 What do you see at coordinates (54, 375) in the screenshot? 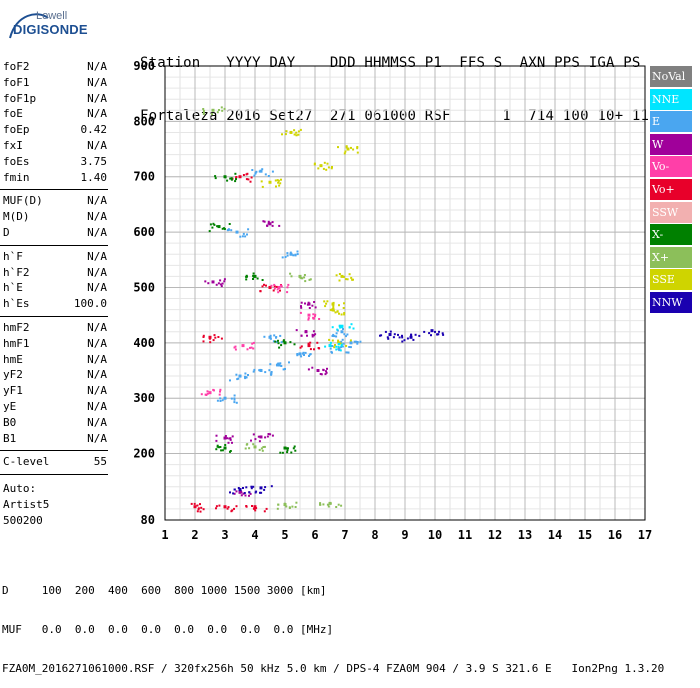
I see `param-row-yf2: yF2 N/A` at bounding box center [54, 375].